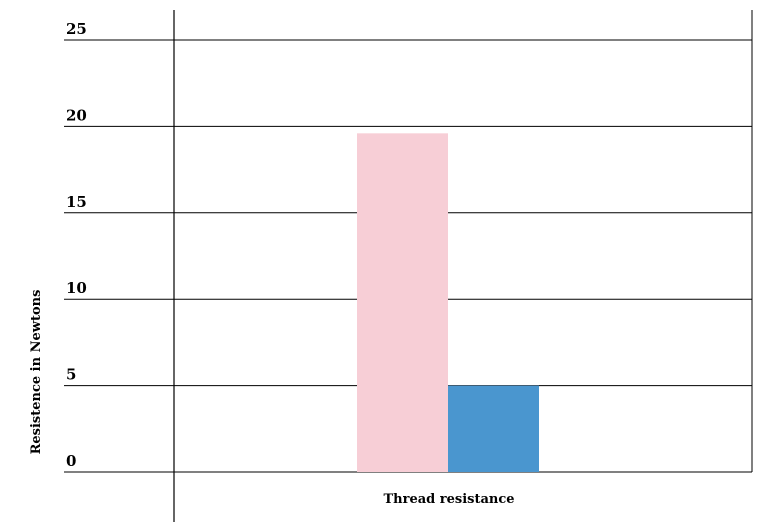 The image size is (768, 528). I want to click on y-tick-label-15: 15, so click(76, 202).